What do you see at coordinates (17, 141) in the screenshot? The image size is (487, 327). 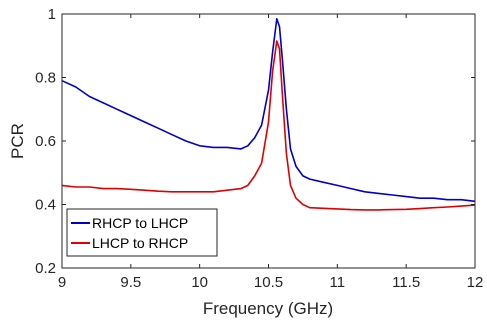 I see `y-axis-label: PCR` at bounding box center [17, 141].